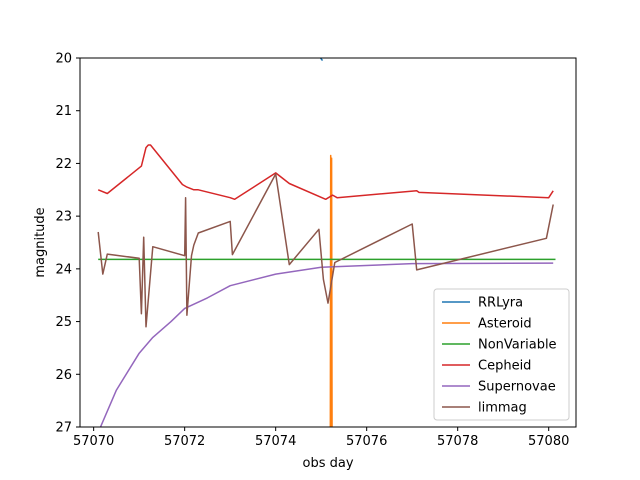  What do you see at coordinates (327, 463) in the screenshot?
I see `x-axis-label: obs day` at bounding box center [327, 463].